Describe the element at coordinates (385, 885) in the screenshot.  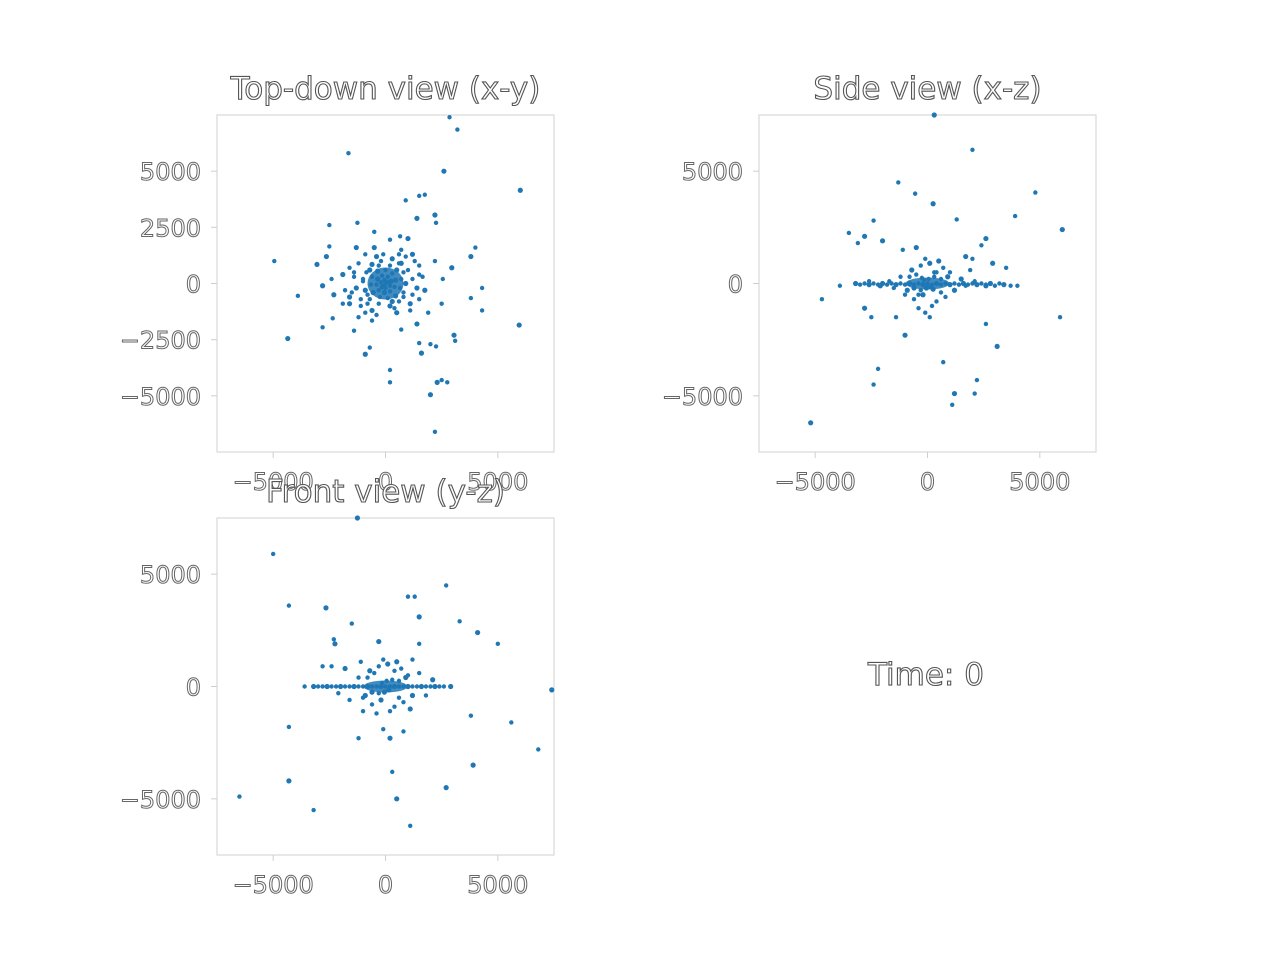
I see `front-view-x-tick-label: 0` at that location.